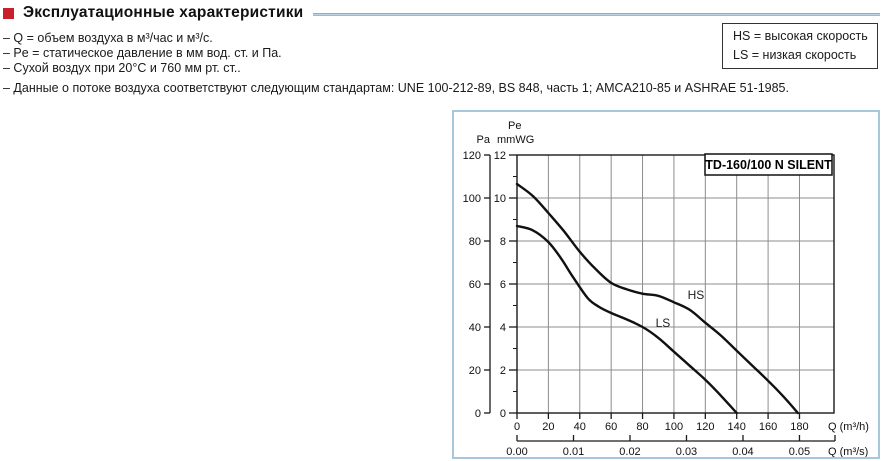 This screenshot has width=884, height=461. What do you see at coordinates (768, 427) in the screenshot?
I see `svg-text: 160` at bounding box center [768, 427].